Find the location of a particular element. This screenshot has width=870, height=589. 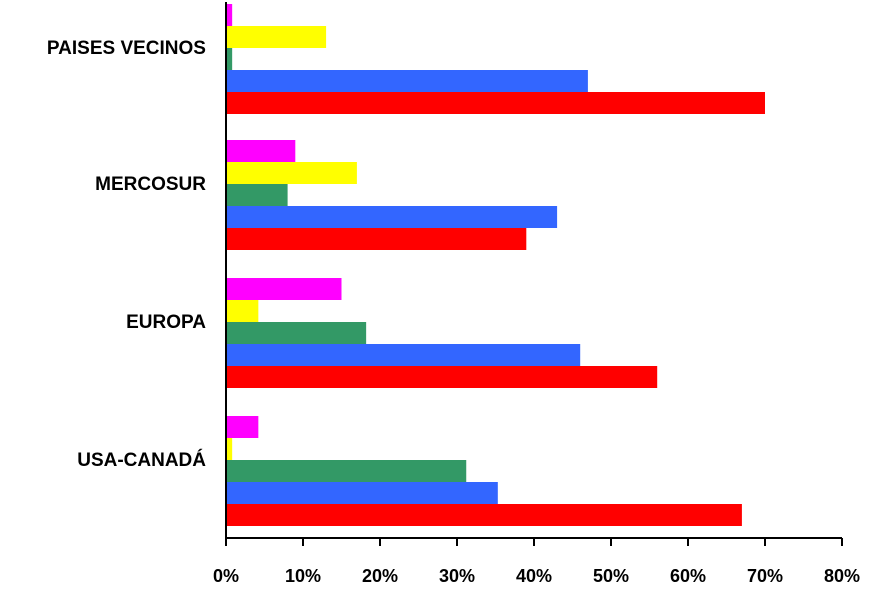

x-tick-label-40: 40% is located at coordinates (534, 576).